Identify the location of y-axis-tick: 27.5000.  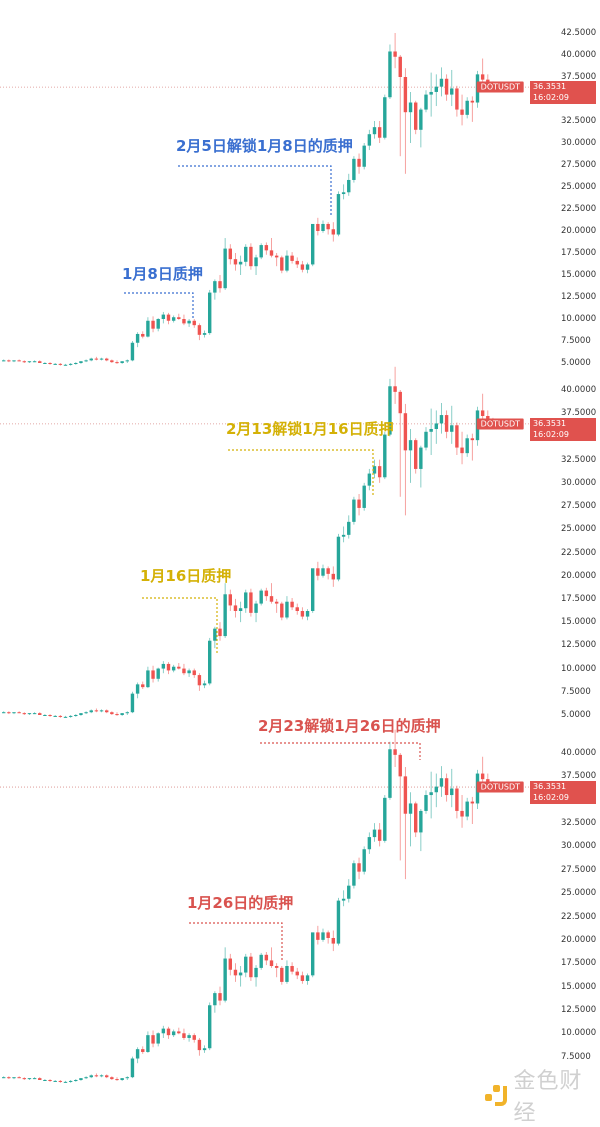
(579, 869).